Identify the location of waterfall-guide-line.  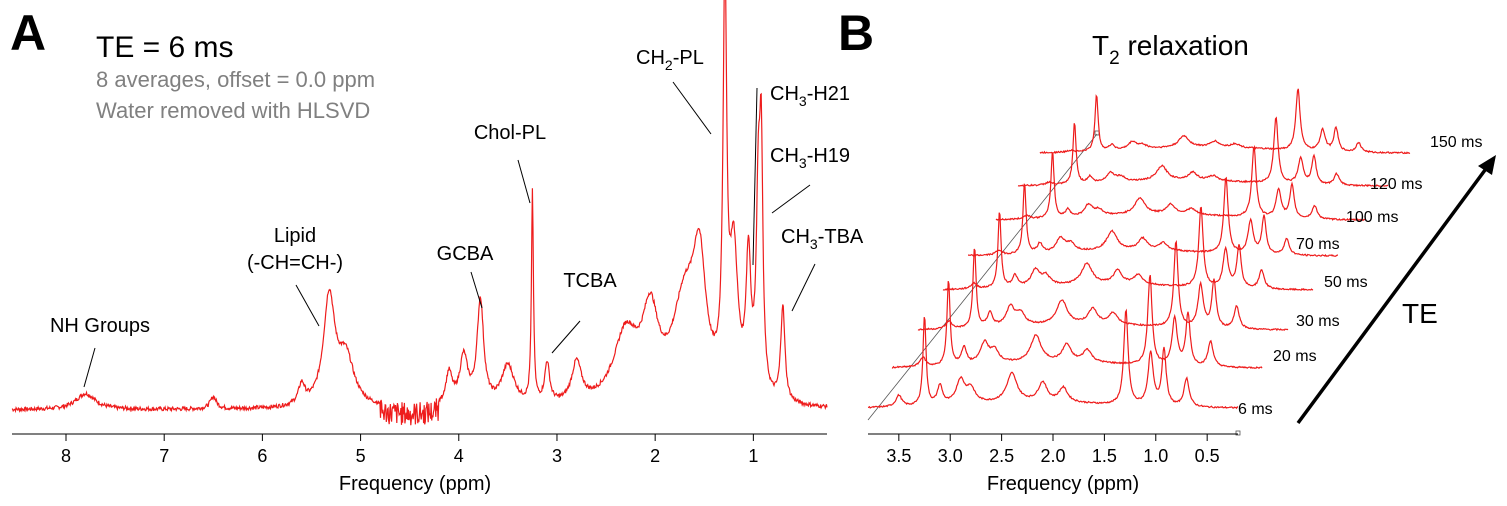
(982, 277).